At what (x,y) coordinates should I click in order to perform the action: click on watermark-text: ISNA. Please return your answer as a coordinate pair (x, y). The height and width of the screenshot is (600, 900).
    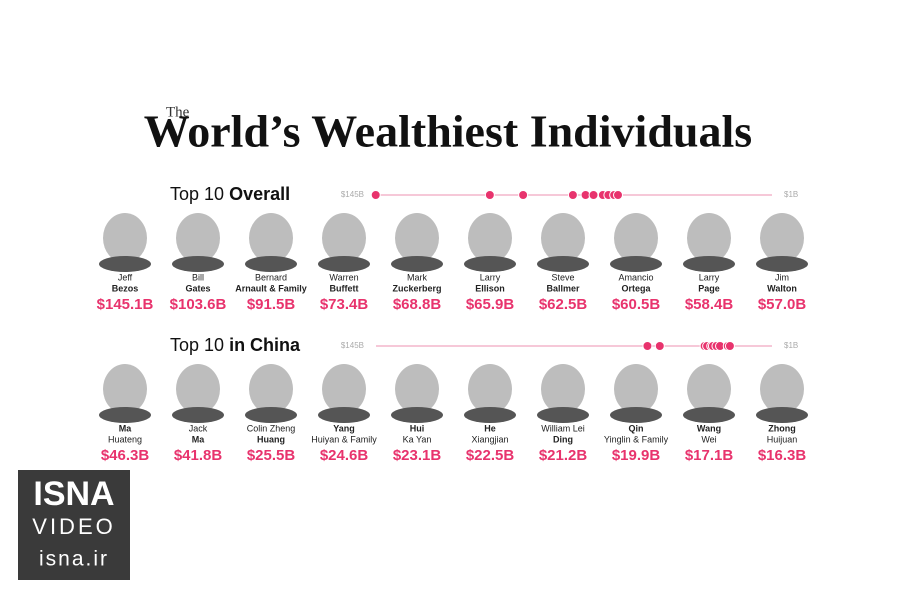
    Looking at the image, I should click on (73, 494).